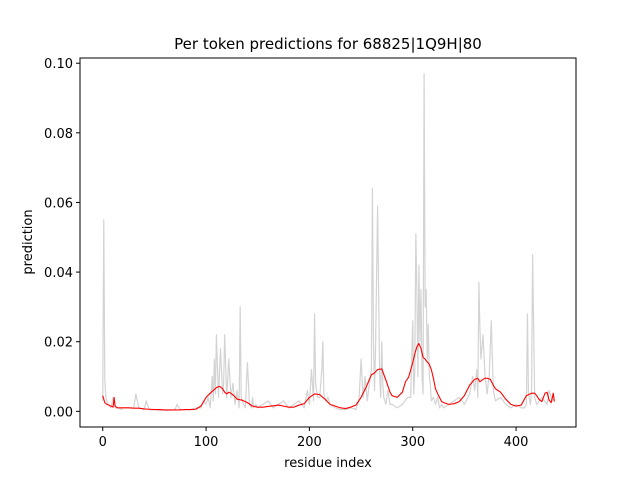  I want to click on x-tick-label: 100, so click(206, 442).